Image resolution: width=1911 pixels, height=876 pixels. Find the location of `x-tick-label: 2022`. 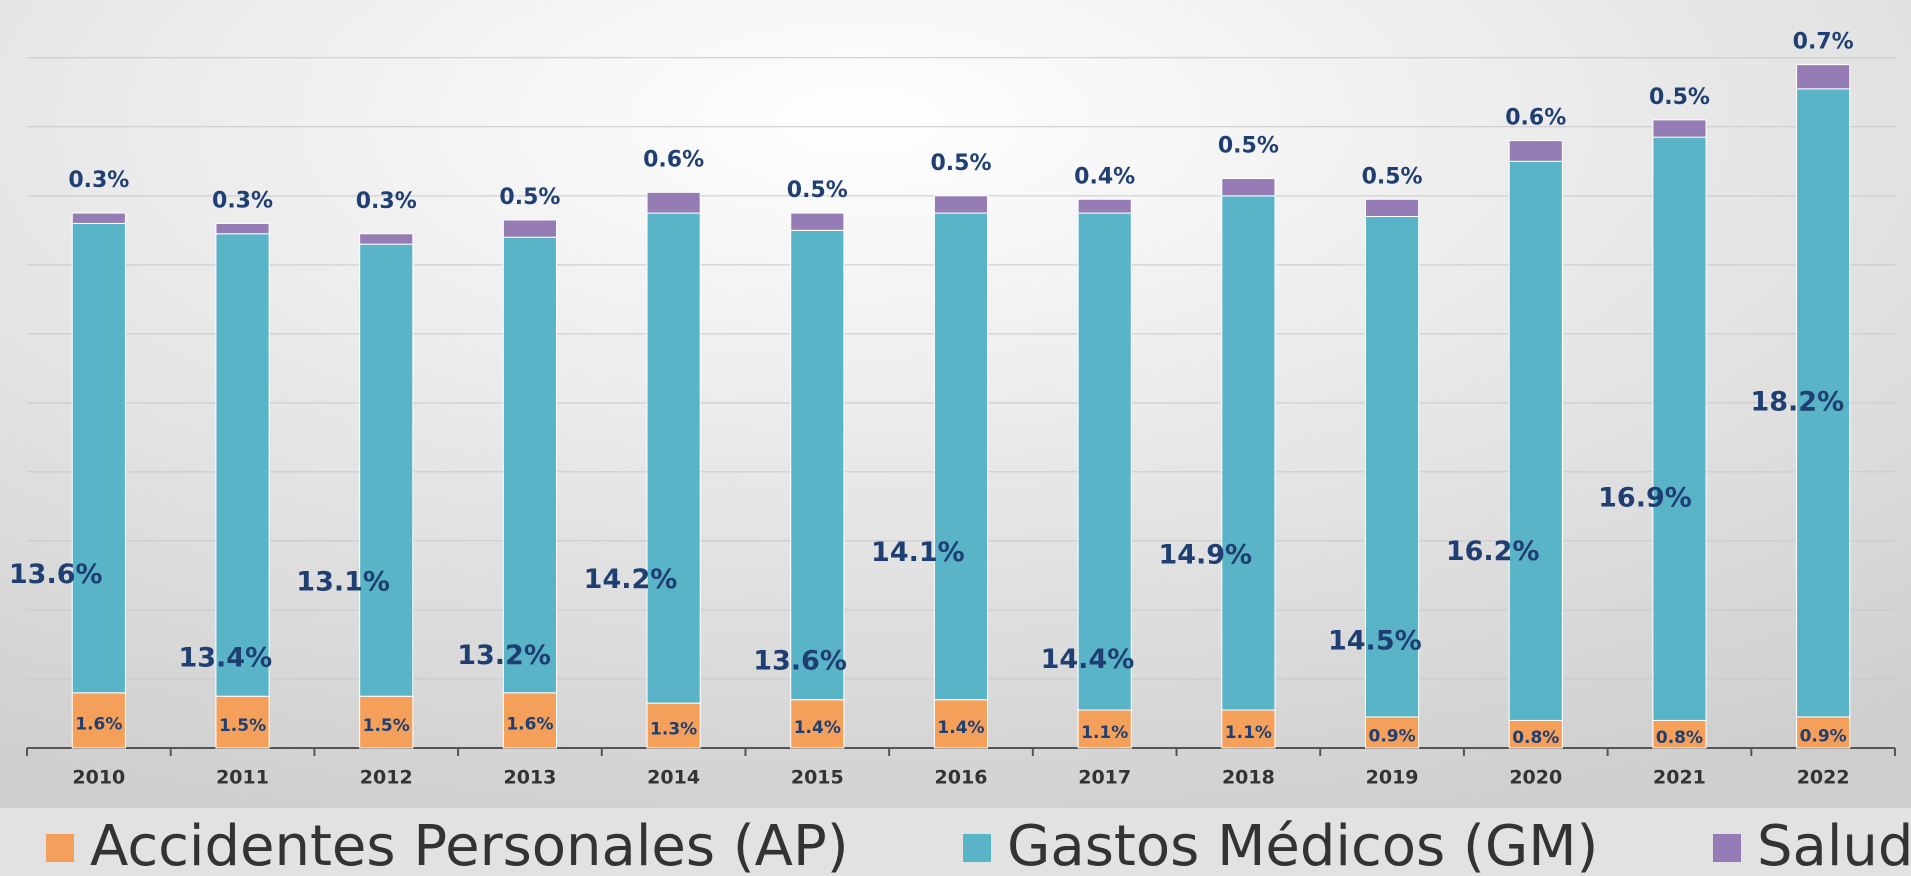

x-tick-label: 2022 is located at coordinates (1823, 778).